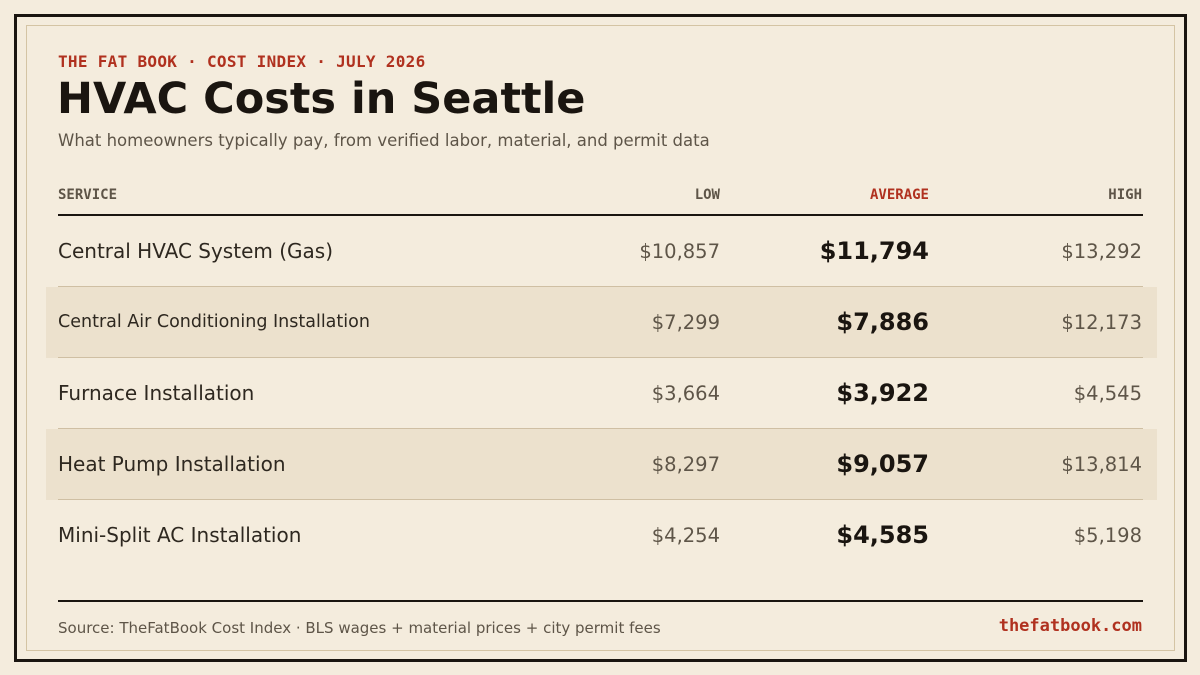 The width and height of the screenshot is (1200, 675). What do you see at coordinates (685, 535) in the screenshot?
I see `low-cost: $4,254` at bounding box center [685, 535].